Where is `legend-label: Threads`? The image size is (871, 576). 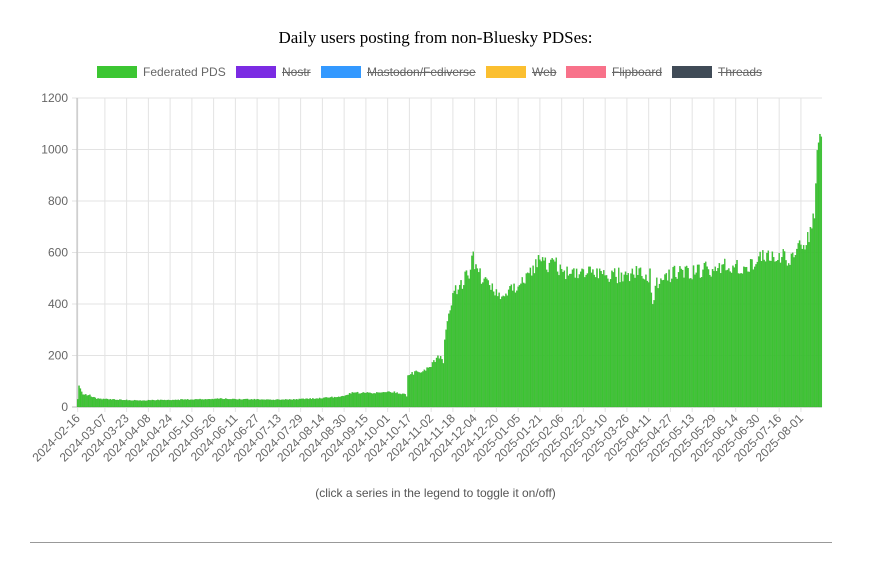
legend-label: Threads is located at coordinates (740, 72).